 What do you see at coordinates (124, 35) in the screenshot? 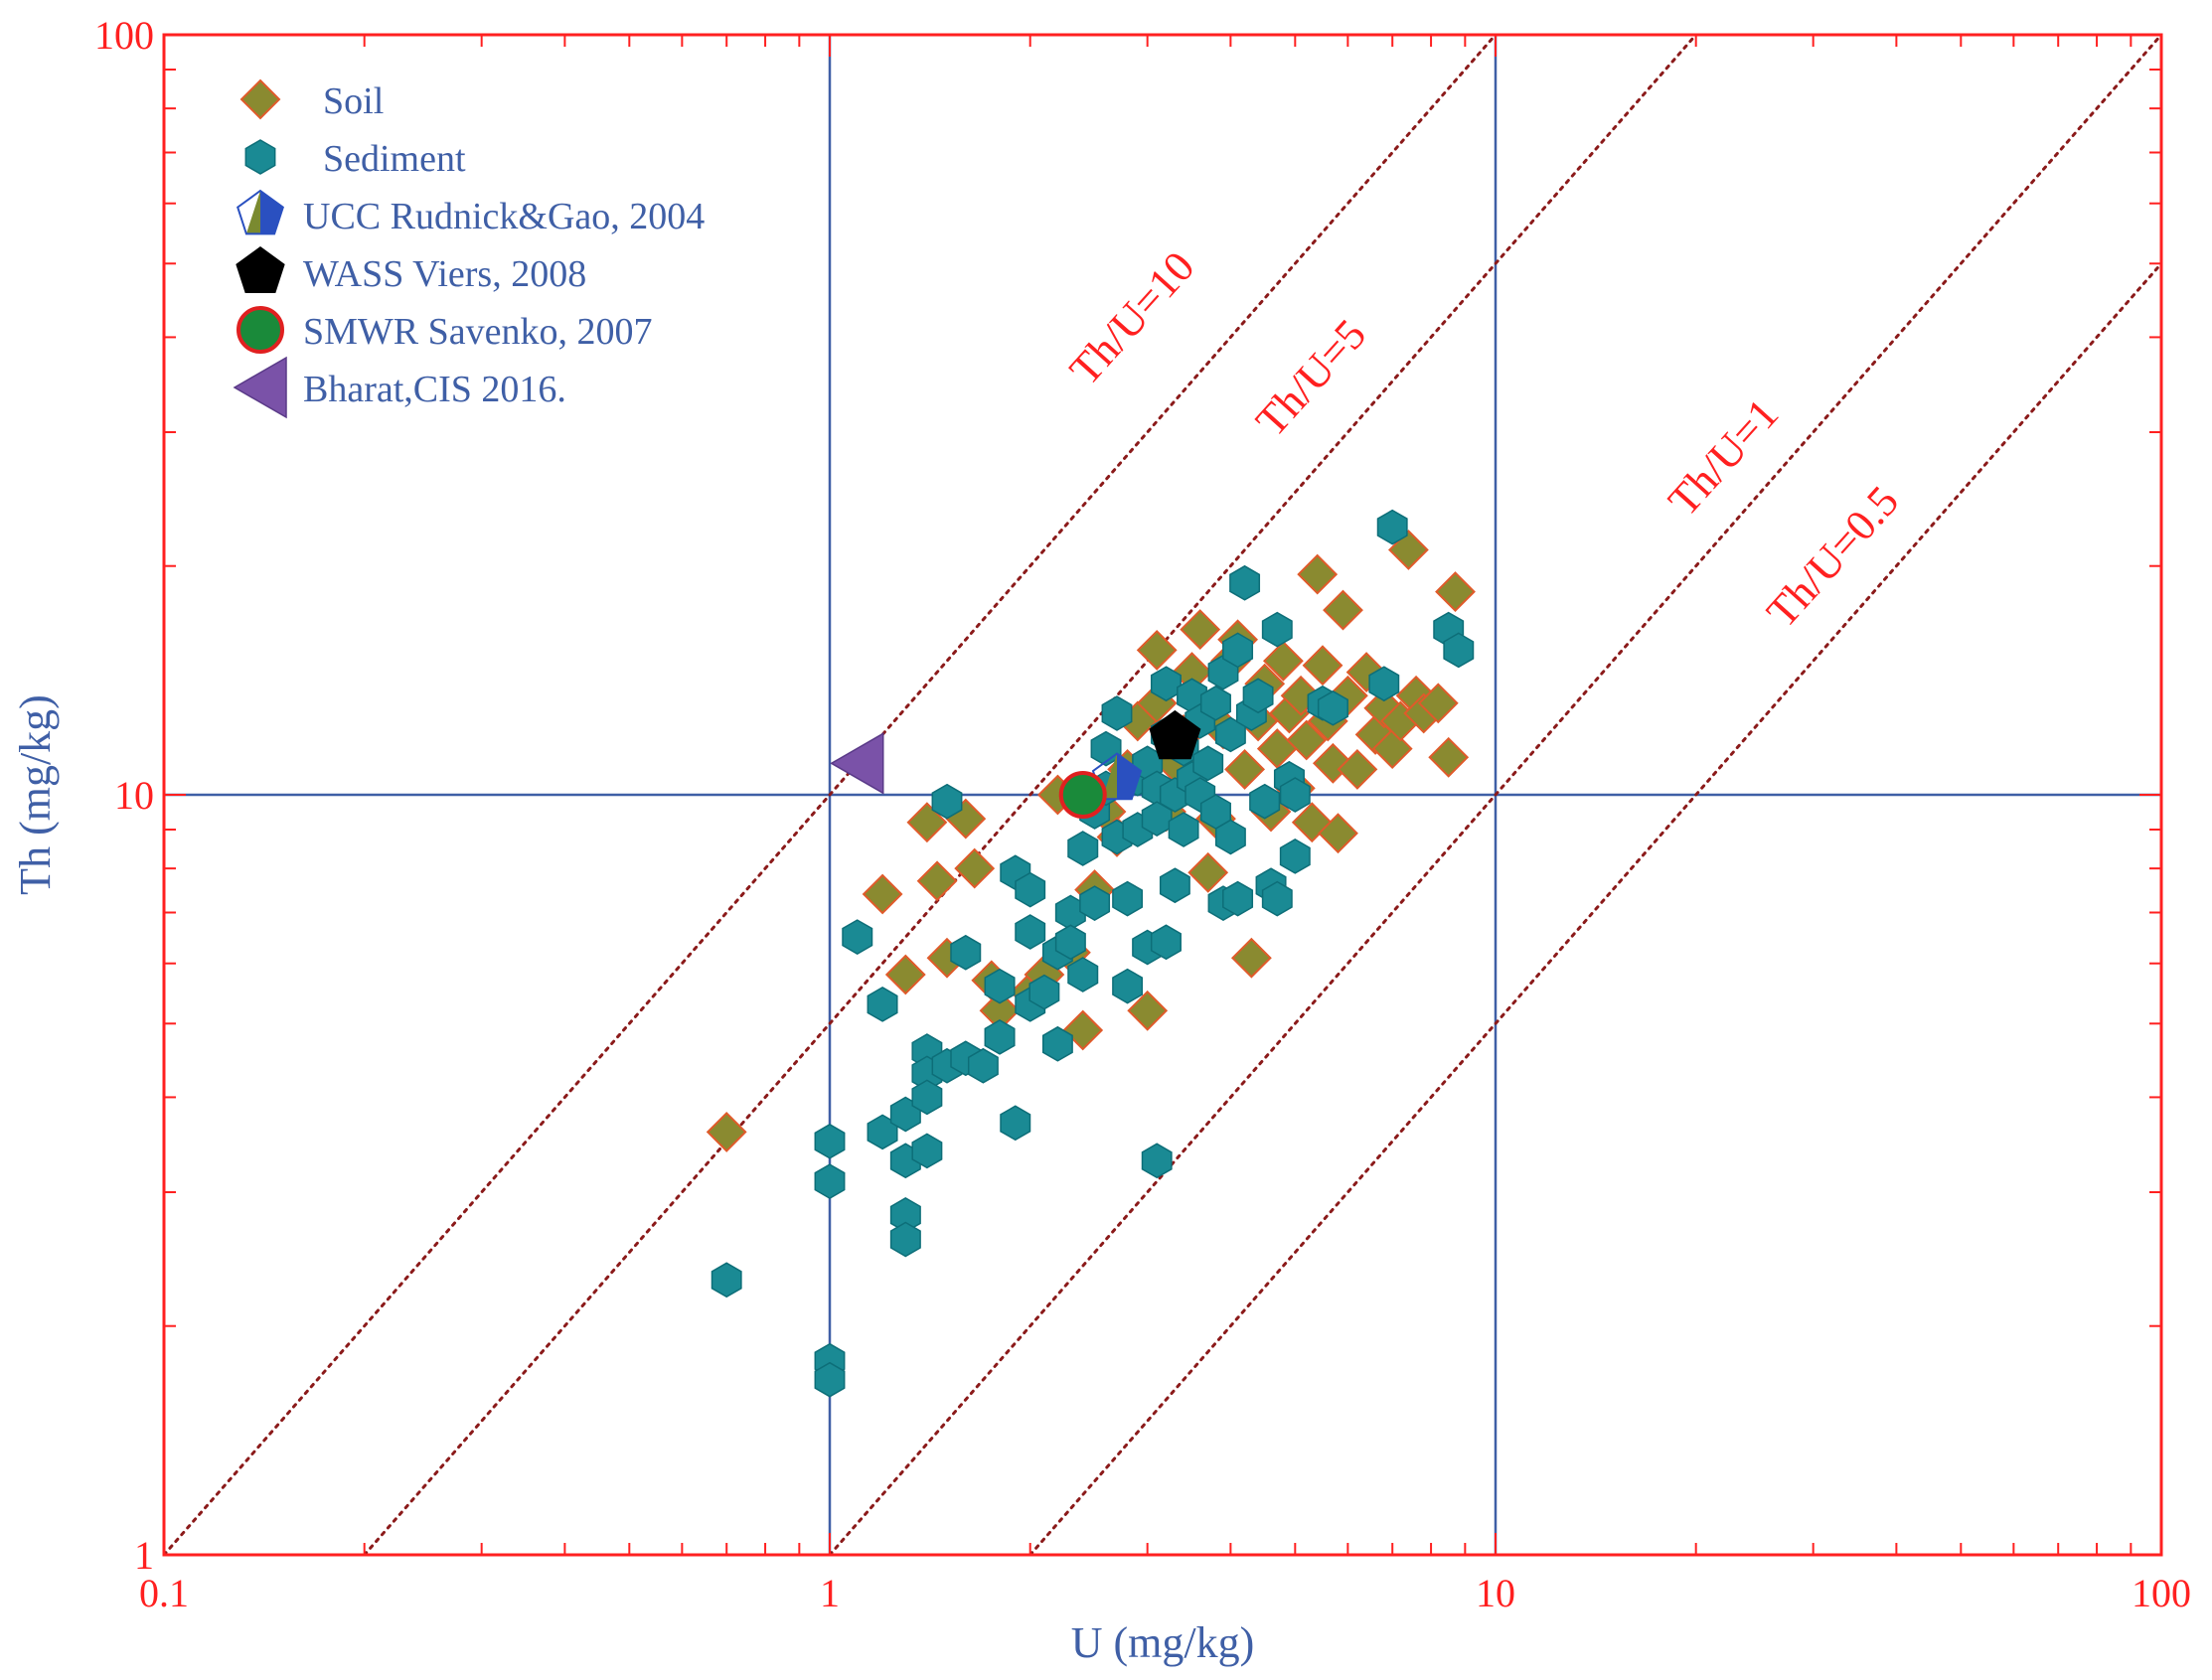
I see `y-tick-label: 100` at bounding box center [124, 35].